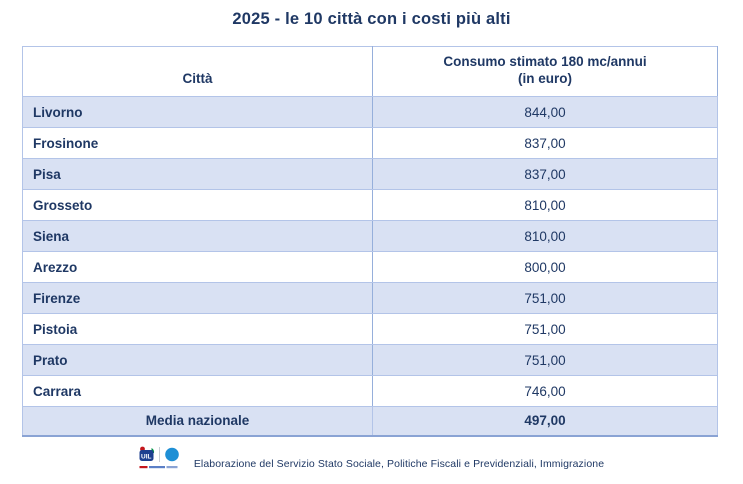 The image size is (743, 484). What do you see at coordinates (197, 205) in the screenshot?
I see `city-cell: Grosseto` at bounding box center [197, 205].